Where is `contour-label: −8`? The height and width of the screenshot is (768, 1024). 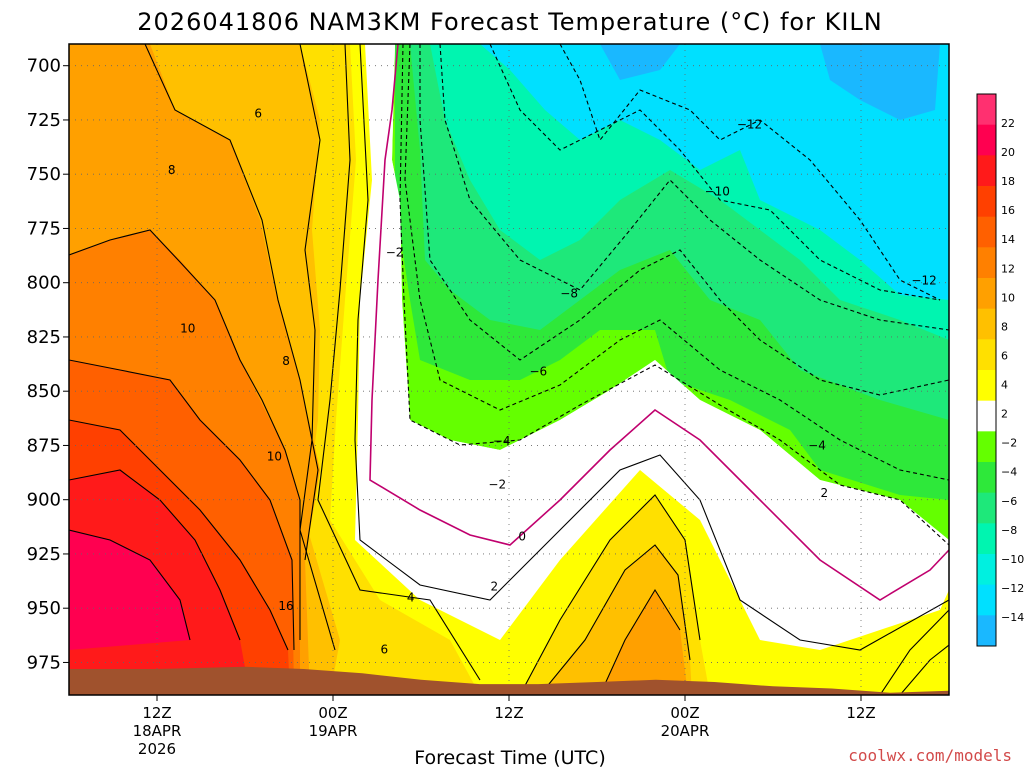
contour-label: −8 is located at coordinates (569, 294).